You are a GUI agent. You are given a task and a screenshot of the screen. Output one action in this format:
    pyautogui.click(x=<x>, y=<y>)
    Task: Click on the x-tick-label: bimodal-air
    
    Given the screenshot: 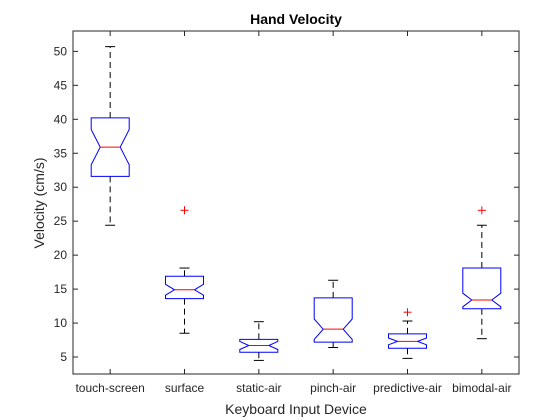 What is the action you would take?
    pyautogui.click(x=481, y=388)
    